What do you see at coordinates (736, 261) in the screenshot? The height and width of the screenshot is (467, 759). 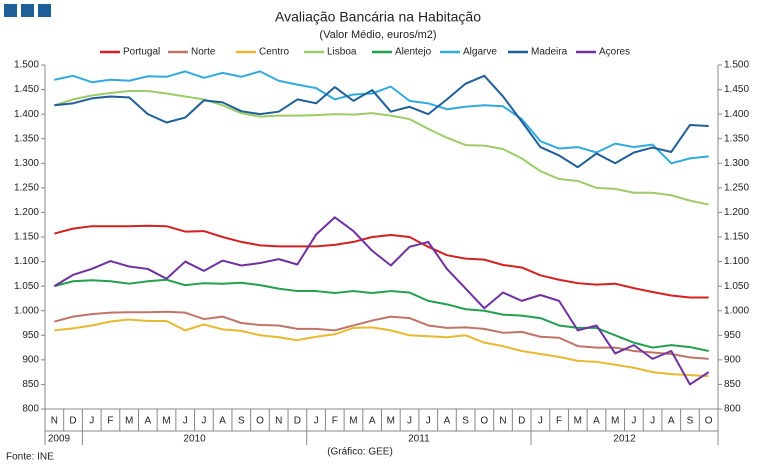 I see `y2-tick-label: 1.100` at bounding box center [736, 261].